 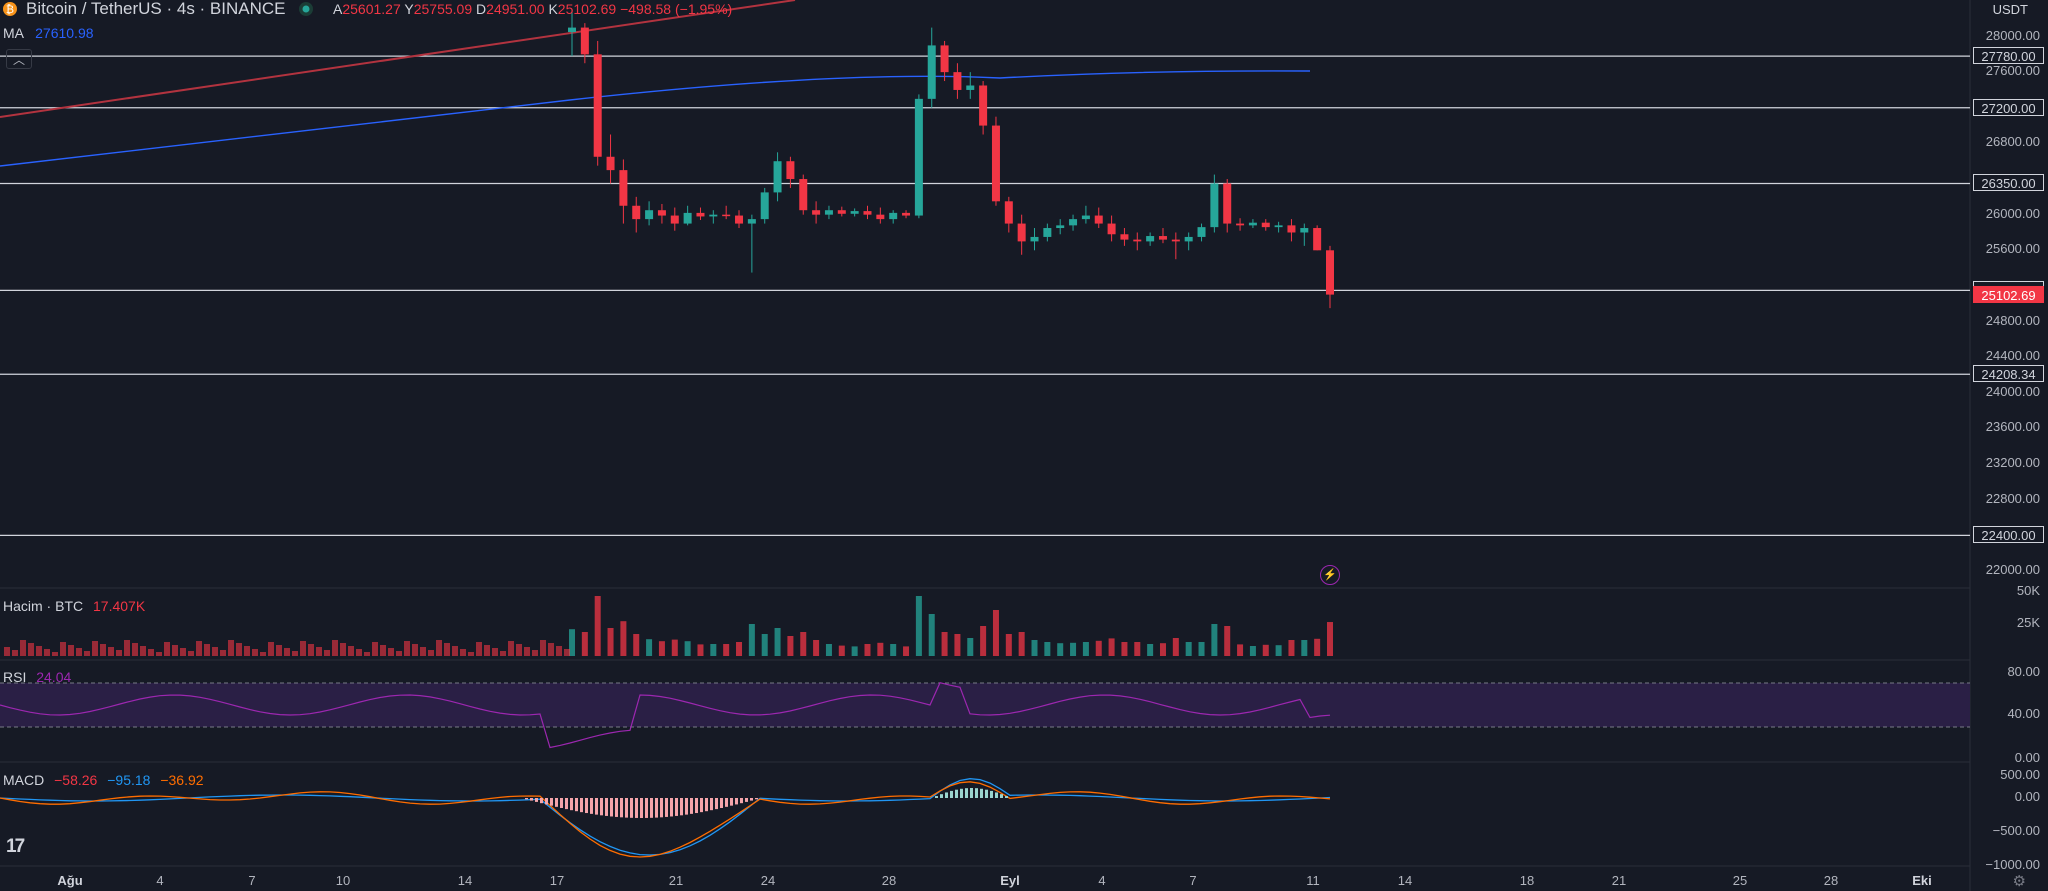 I want to click on volume-axis-tick: 25K, so click(x=2028, y=622).